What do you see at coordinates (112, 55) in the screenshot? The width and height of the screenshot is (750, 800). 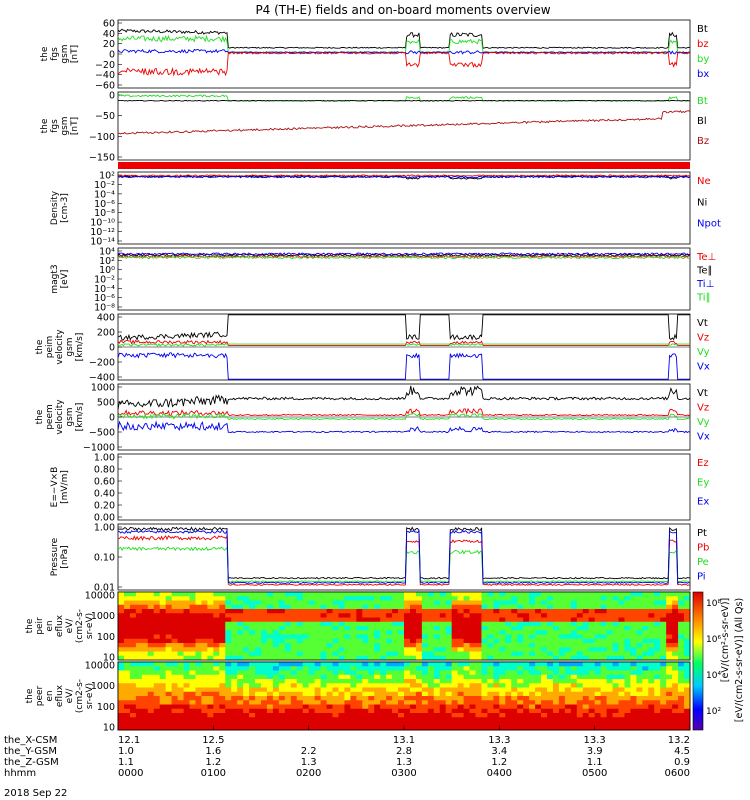 I see `y-tick-label: 0` at bounding box center [112, 55].